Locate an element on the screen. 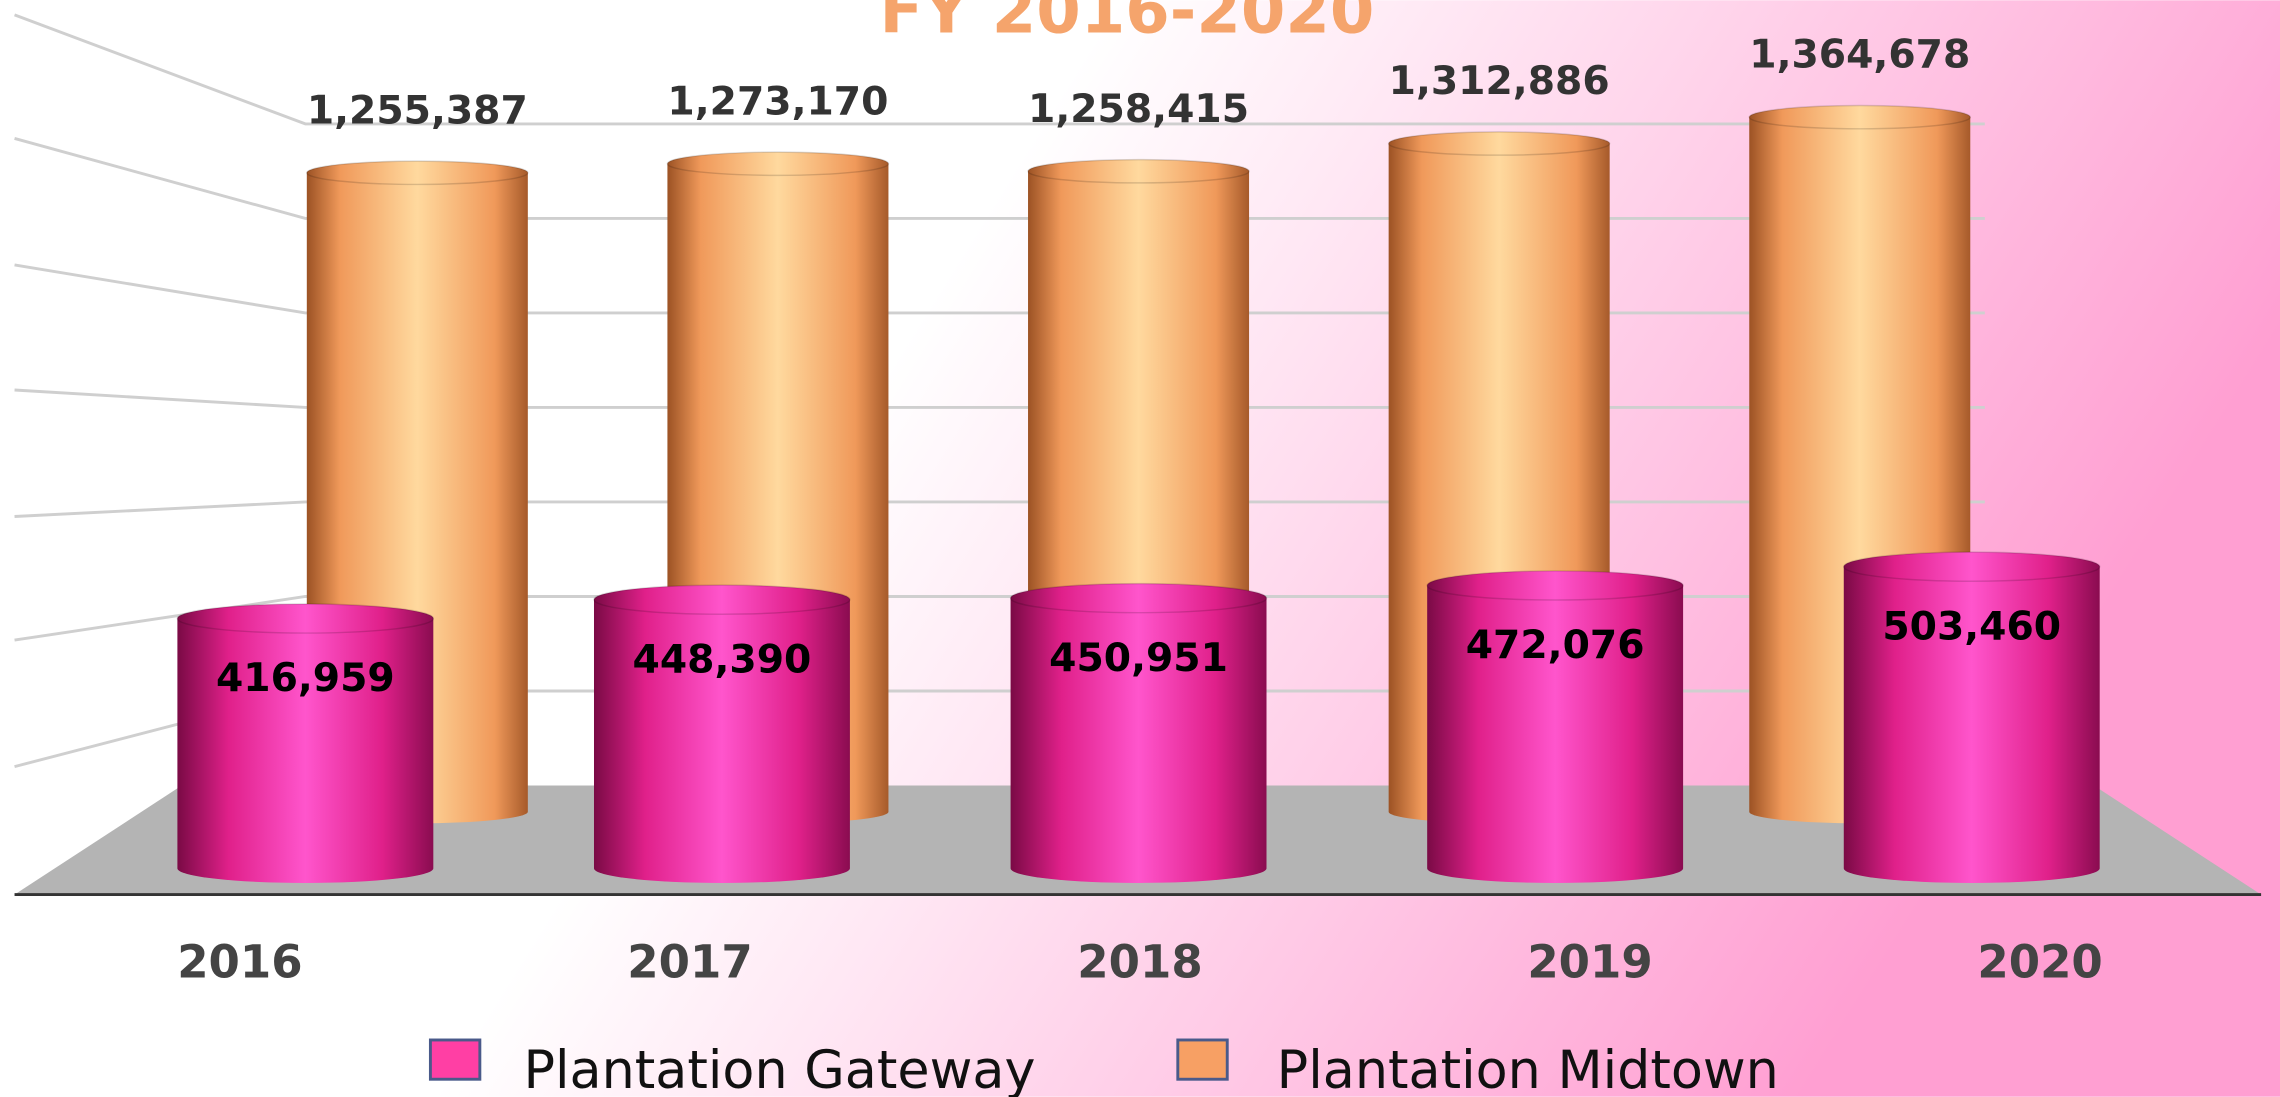 This screenshot has height=1097, width=2280. data-label: 448,390 is located at coordinates (722, 659).